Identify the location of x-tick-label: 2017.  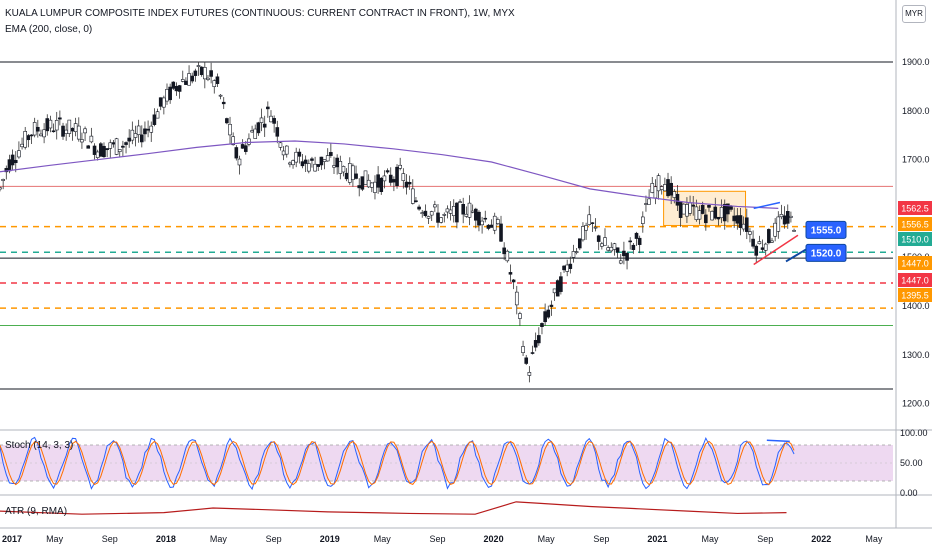
(12, 539).